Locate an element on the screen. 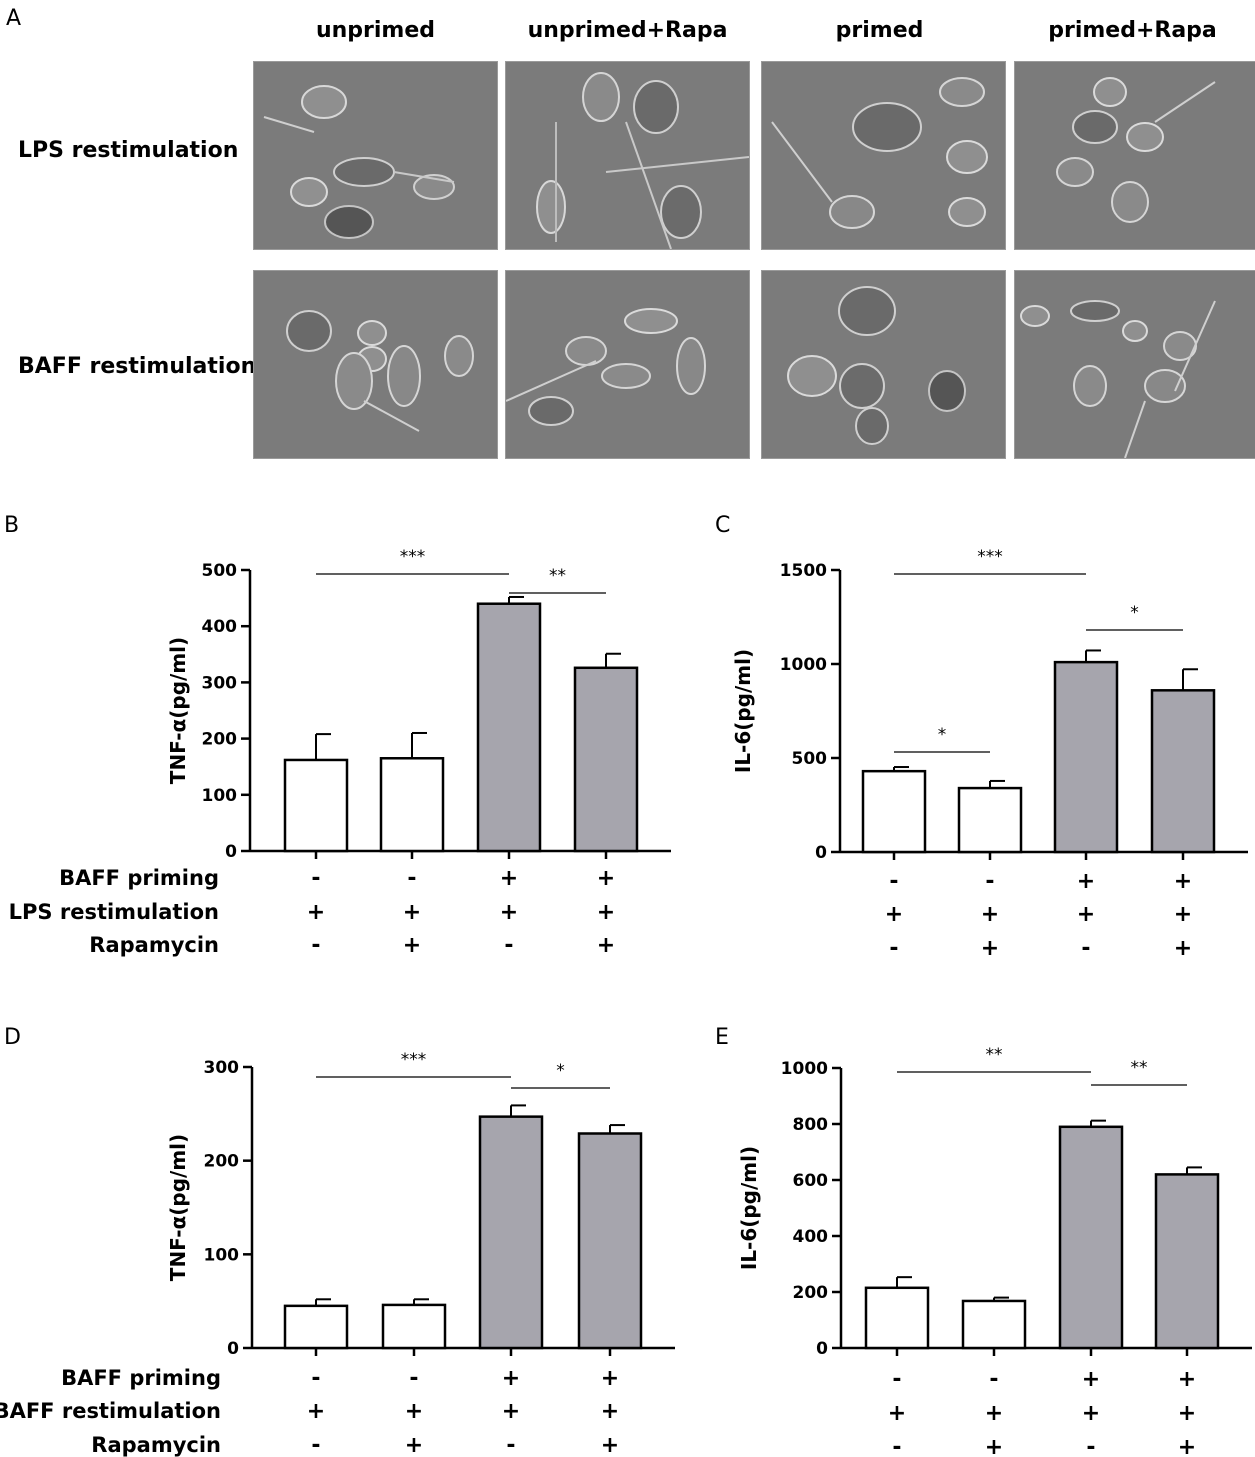  chart-e-y-tick-label: 400 is located at coordinates (811, 1237).